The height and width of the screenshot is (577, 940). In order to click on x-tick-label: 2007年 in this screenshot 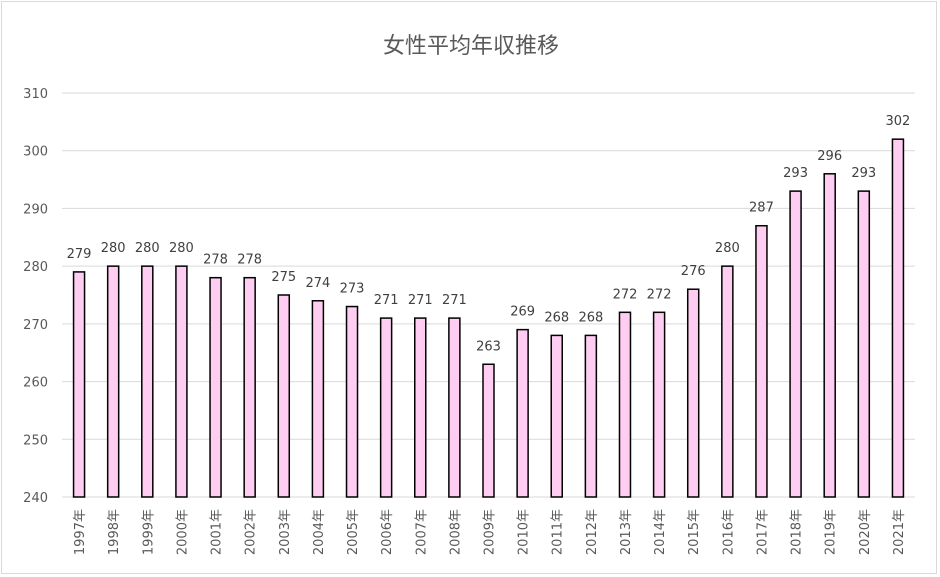, I will do `click(421, 532)`.